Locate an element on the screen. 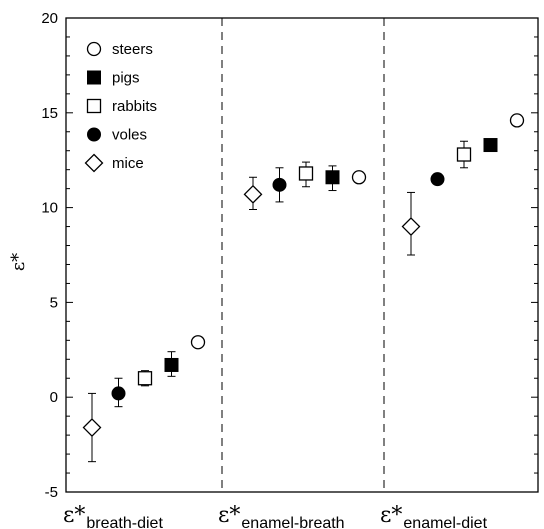 The image size is (544, 529). legend-label: voles is located at coordinates (129, 135).